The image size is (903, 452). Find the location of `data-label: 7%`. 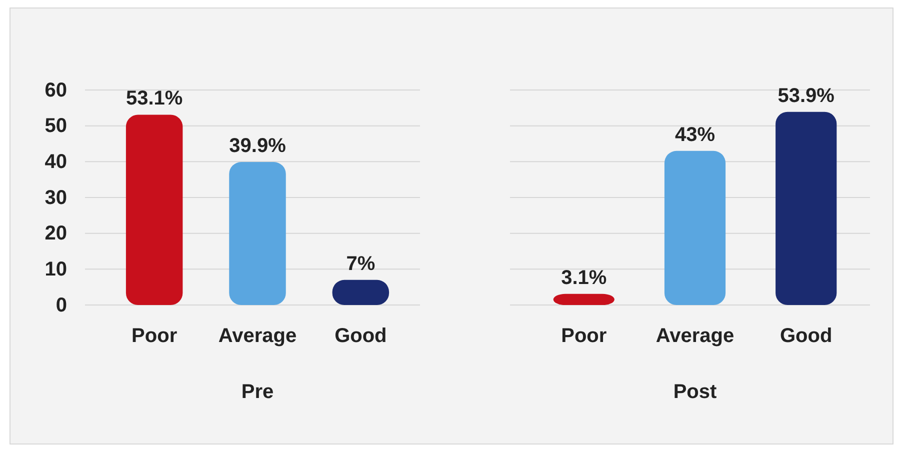

data-label: 7% is located at coordinates (361, 263).